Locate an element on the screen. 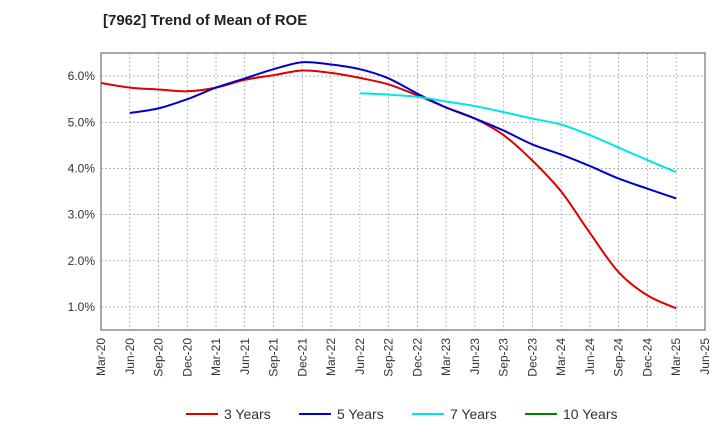 Image resolution: width=720 pixels, height=445 pixels. y-tick-label: 5.0% is located at coordinates (82, 122).